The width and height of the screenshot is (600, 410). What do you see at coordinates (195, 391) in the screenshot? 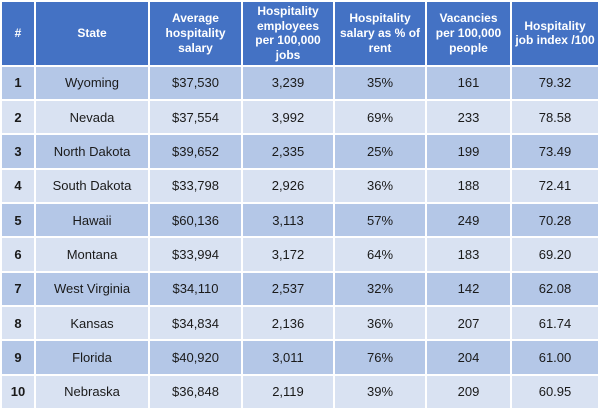
I see `cell-avg-salary: $36,848` at bounding box center [195, 391].